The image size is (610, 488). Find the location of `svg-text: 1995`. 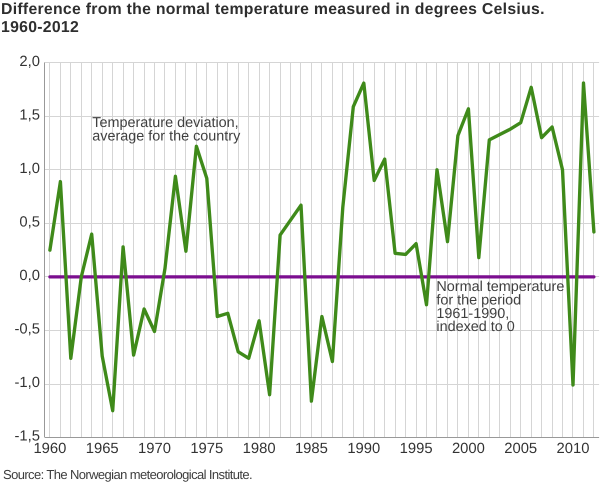

svg-text: 1995 is located at coordinates (416, 449).